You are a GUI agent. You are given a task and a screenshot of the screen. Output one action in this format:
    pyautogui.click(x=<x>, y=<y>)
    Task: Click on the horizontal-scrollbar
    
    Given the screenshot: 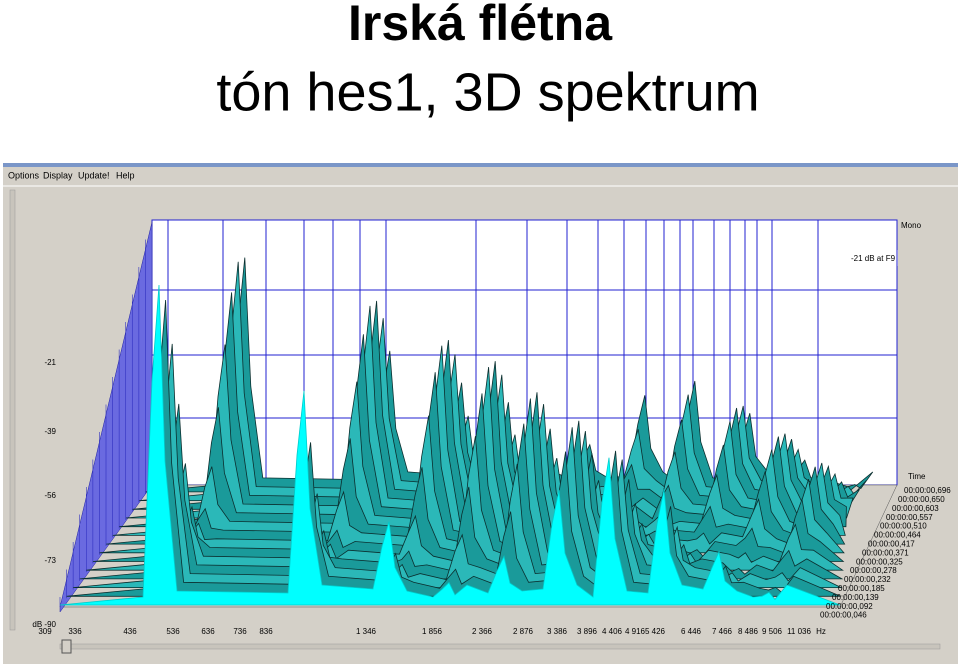 What is the action you would take?
    pyautogui.click(x=500, y=646)
    